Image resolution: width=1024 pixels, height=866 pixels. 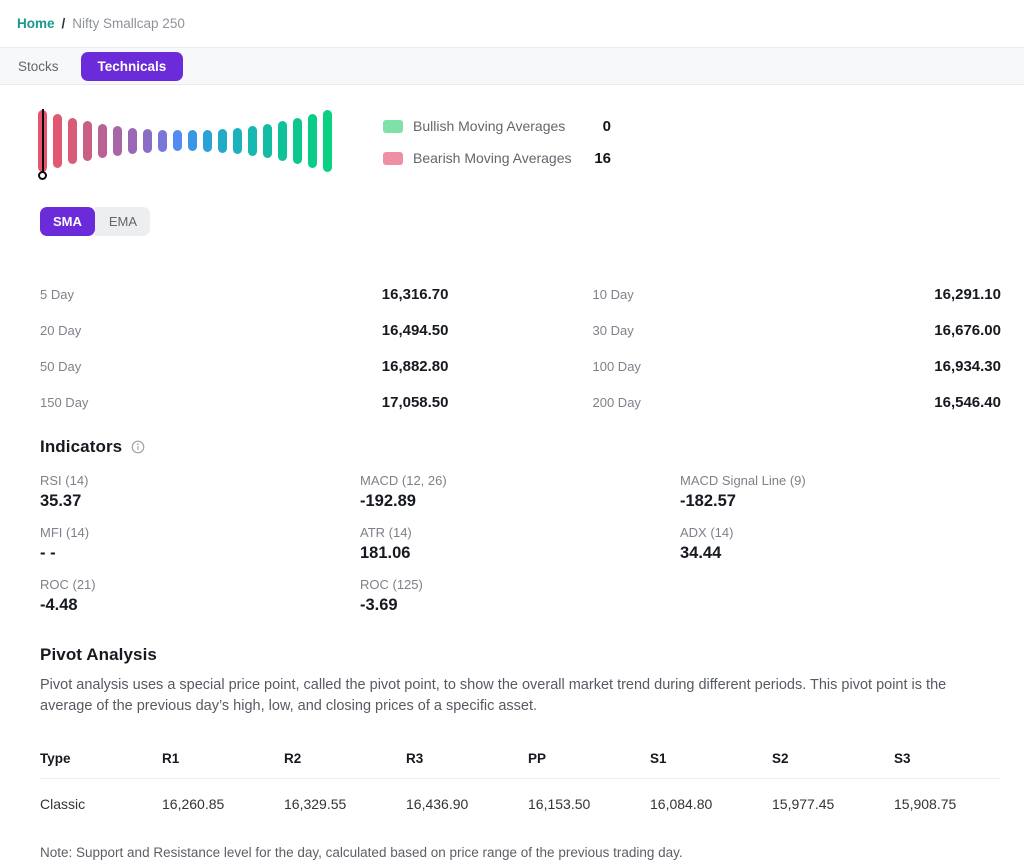 I want to click on tab-stocks: Stocks, so click(x=38, y=66).